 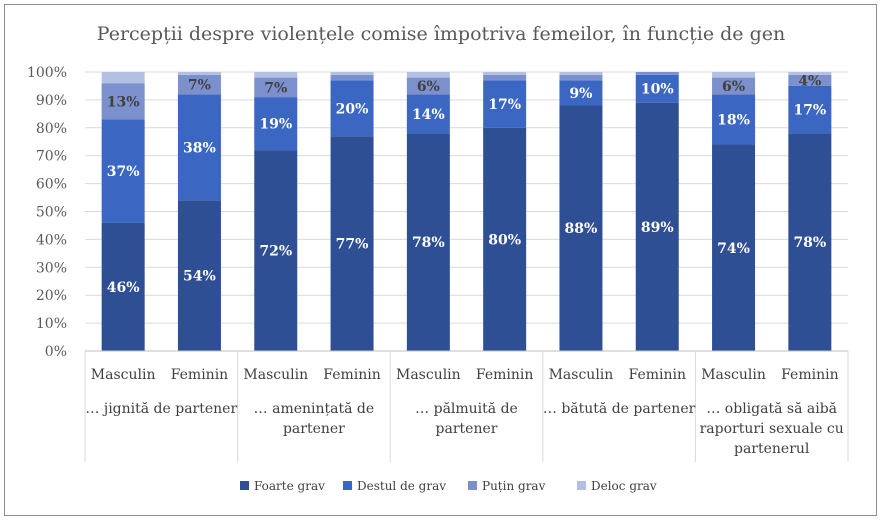 I want to click on data-label: 88%, so click(x=581, y=229).